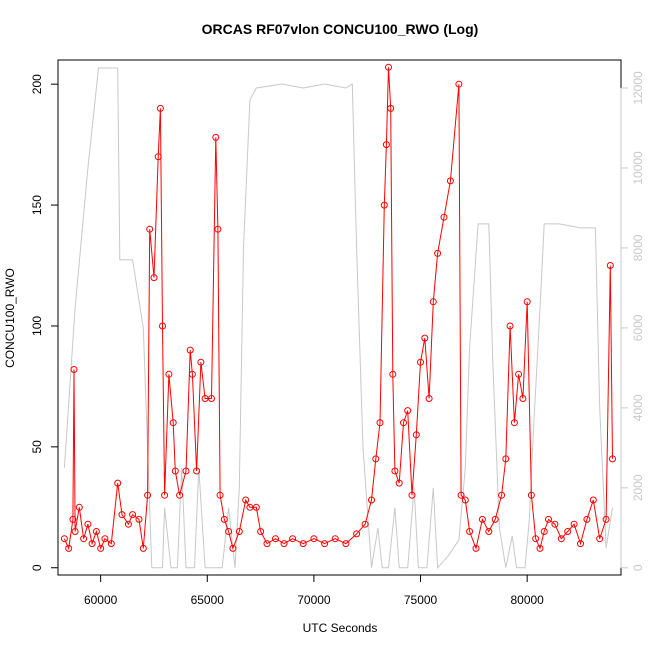 The height and width of the screenshot is (650, 650). What do you see at coordinates (638, 327) in the screenshot?
I see `y2-tick-label: 6000` at bounding box center [638, 327].